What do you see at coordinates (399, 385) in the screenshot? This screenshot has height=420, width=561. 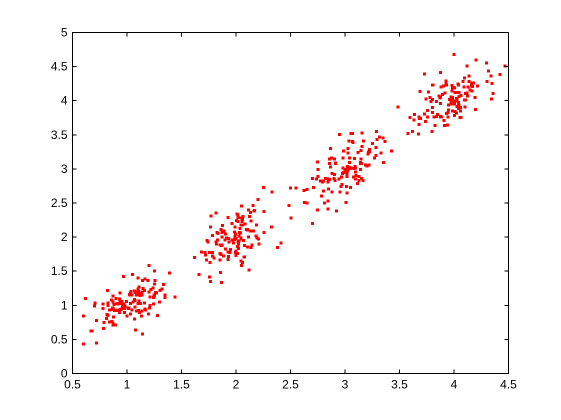 I see `x-tick-label: 3.5` at bounding box center [399, 385].